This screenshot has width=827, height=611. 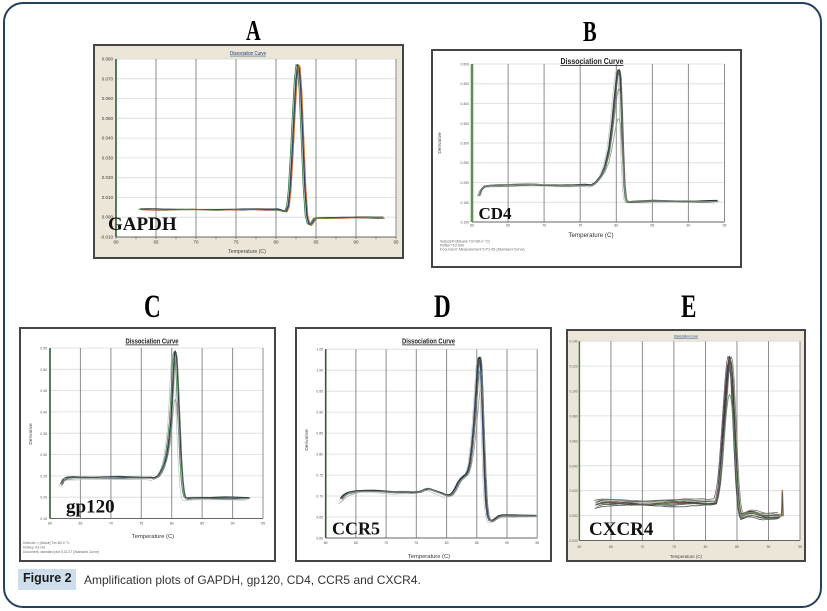 What do you see at coordinates (106, 236) in the screenshot?
I see `svg-text: -0.010` at bounding box center [106, 236].